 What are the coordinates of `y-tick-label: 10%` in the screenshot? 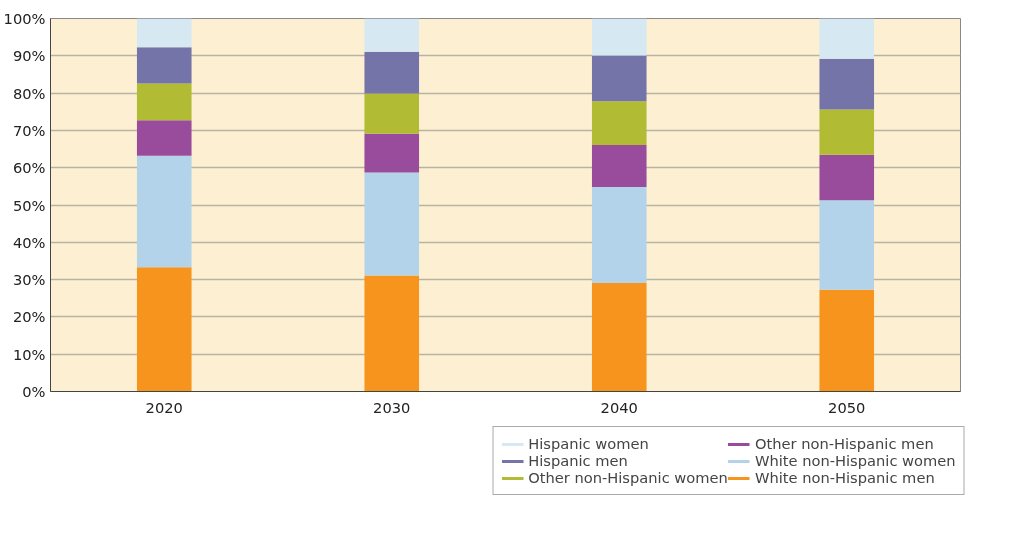 It's located at (29, 354).